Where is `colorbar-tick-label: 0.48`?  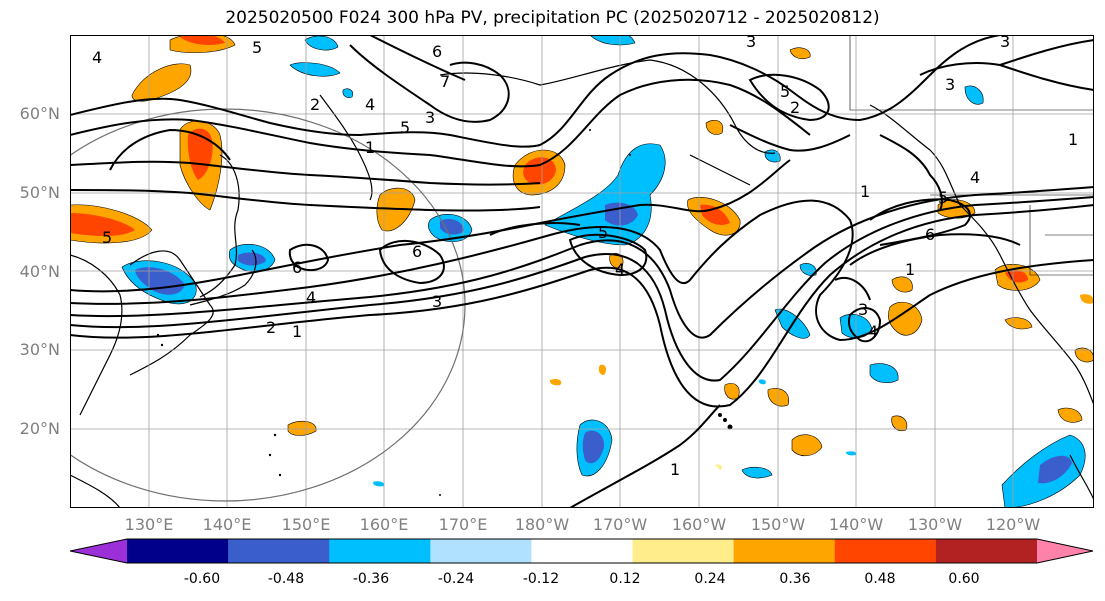 colorbar-tick-label: 0.48 is located at coordinates (880, 579).